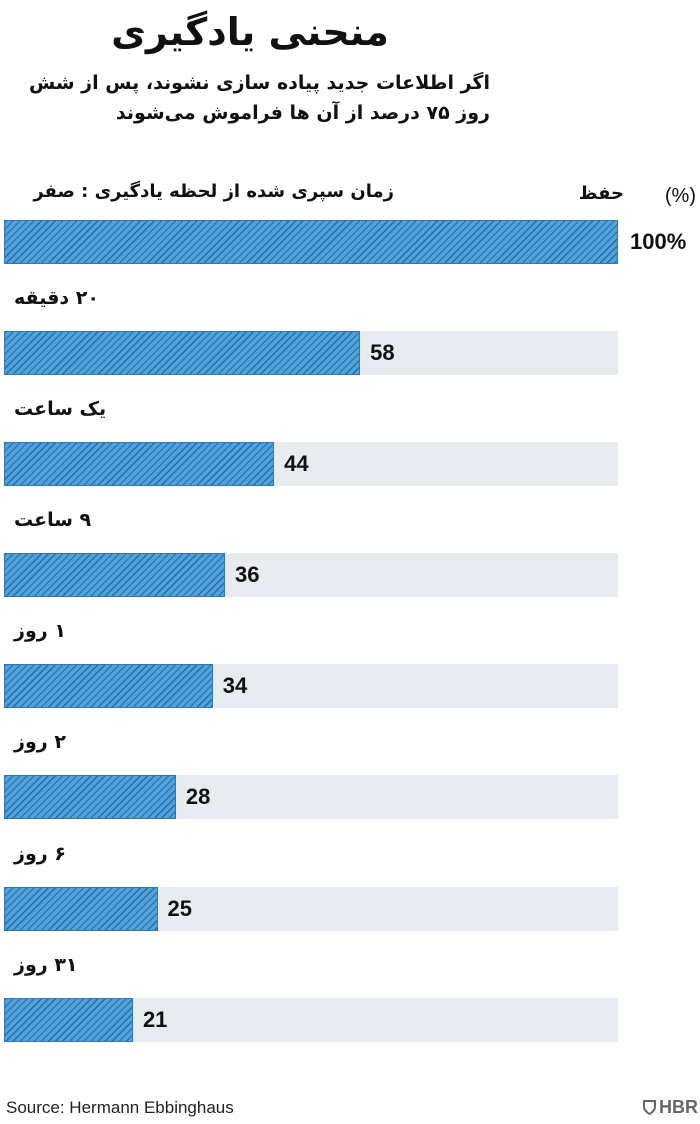 This screenshot has width=700, height=1124. What do you see at coordinates (658, 241) in the screenshot?
I see `data-label: 100%` at bounding box center [658, 241].